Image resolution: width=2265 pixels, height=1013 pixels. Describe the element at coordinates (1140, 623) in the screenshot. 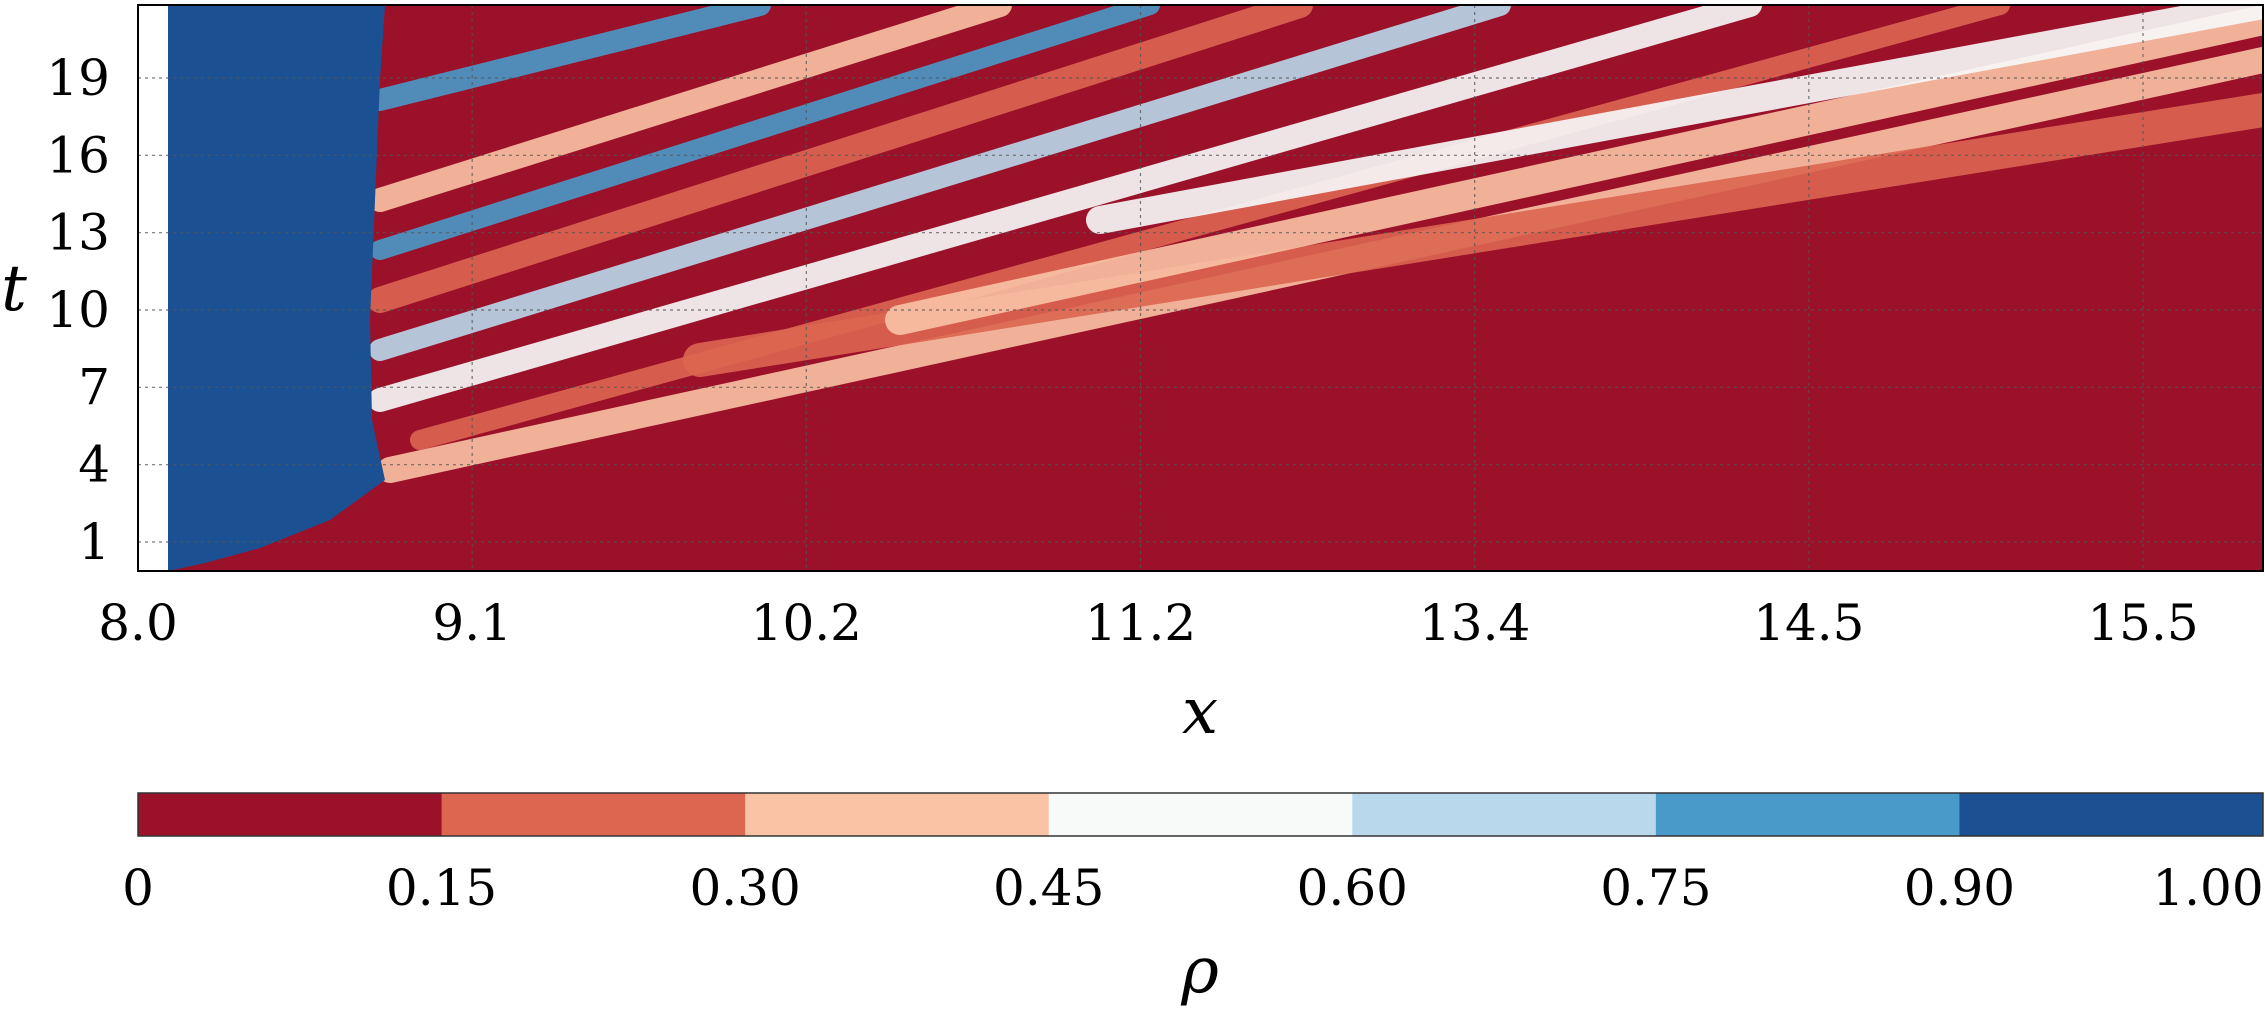

I see `x-tick-label: 11.2` at that location.